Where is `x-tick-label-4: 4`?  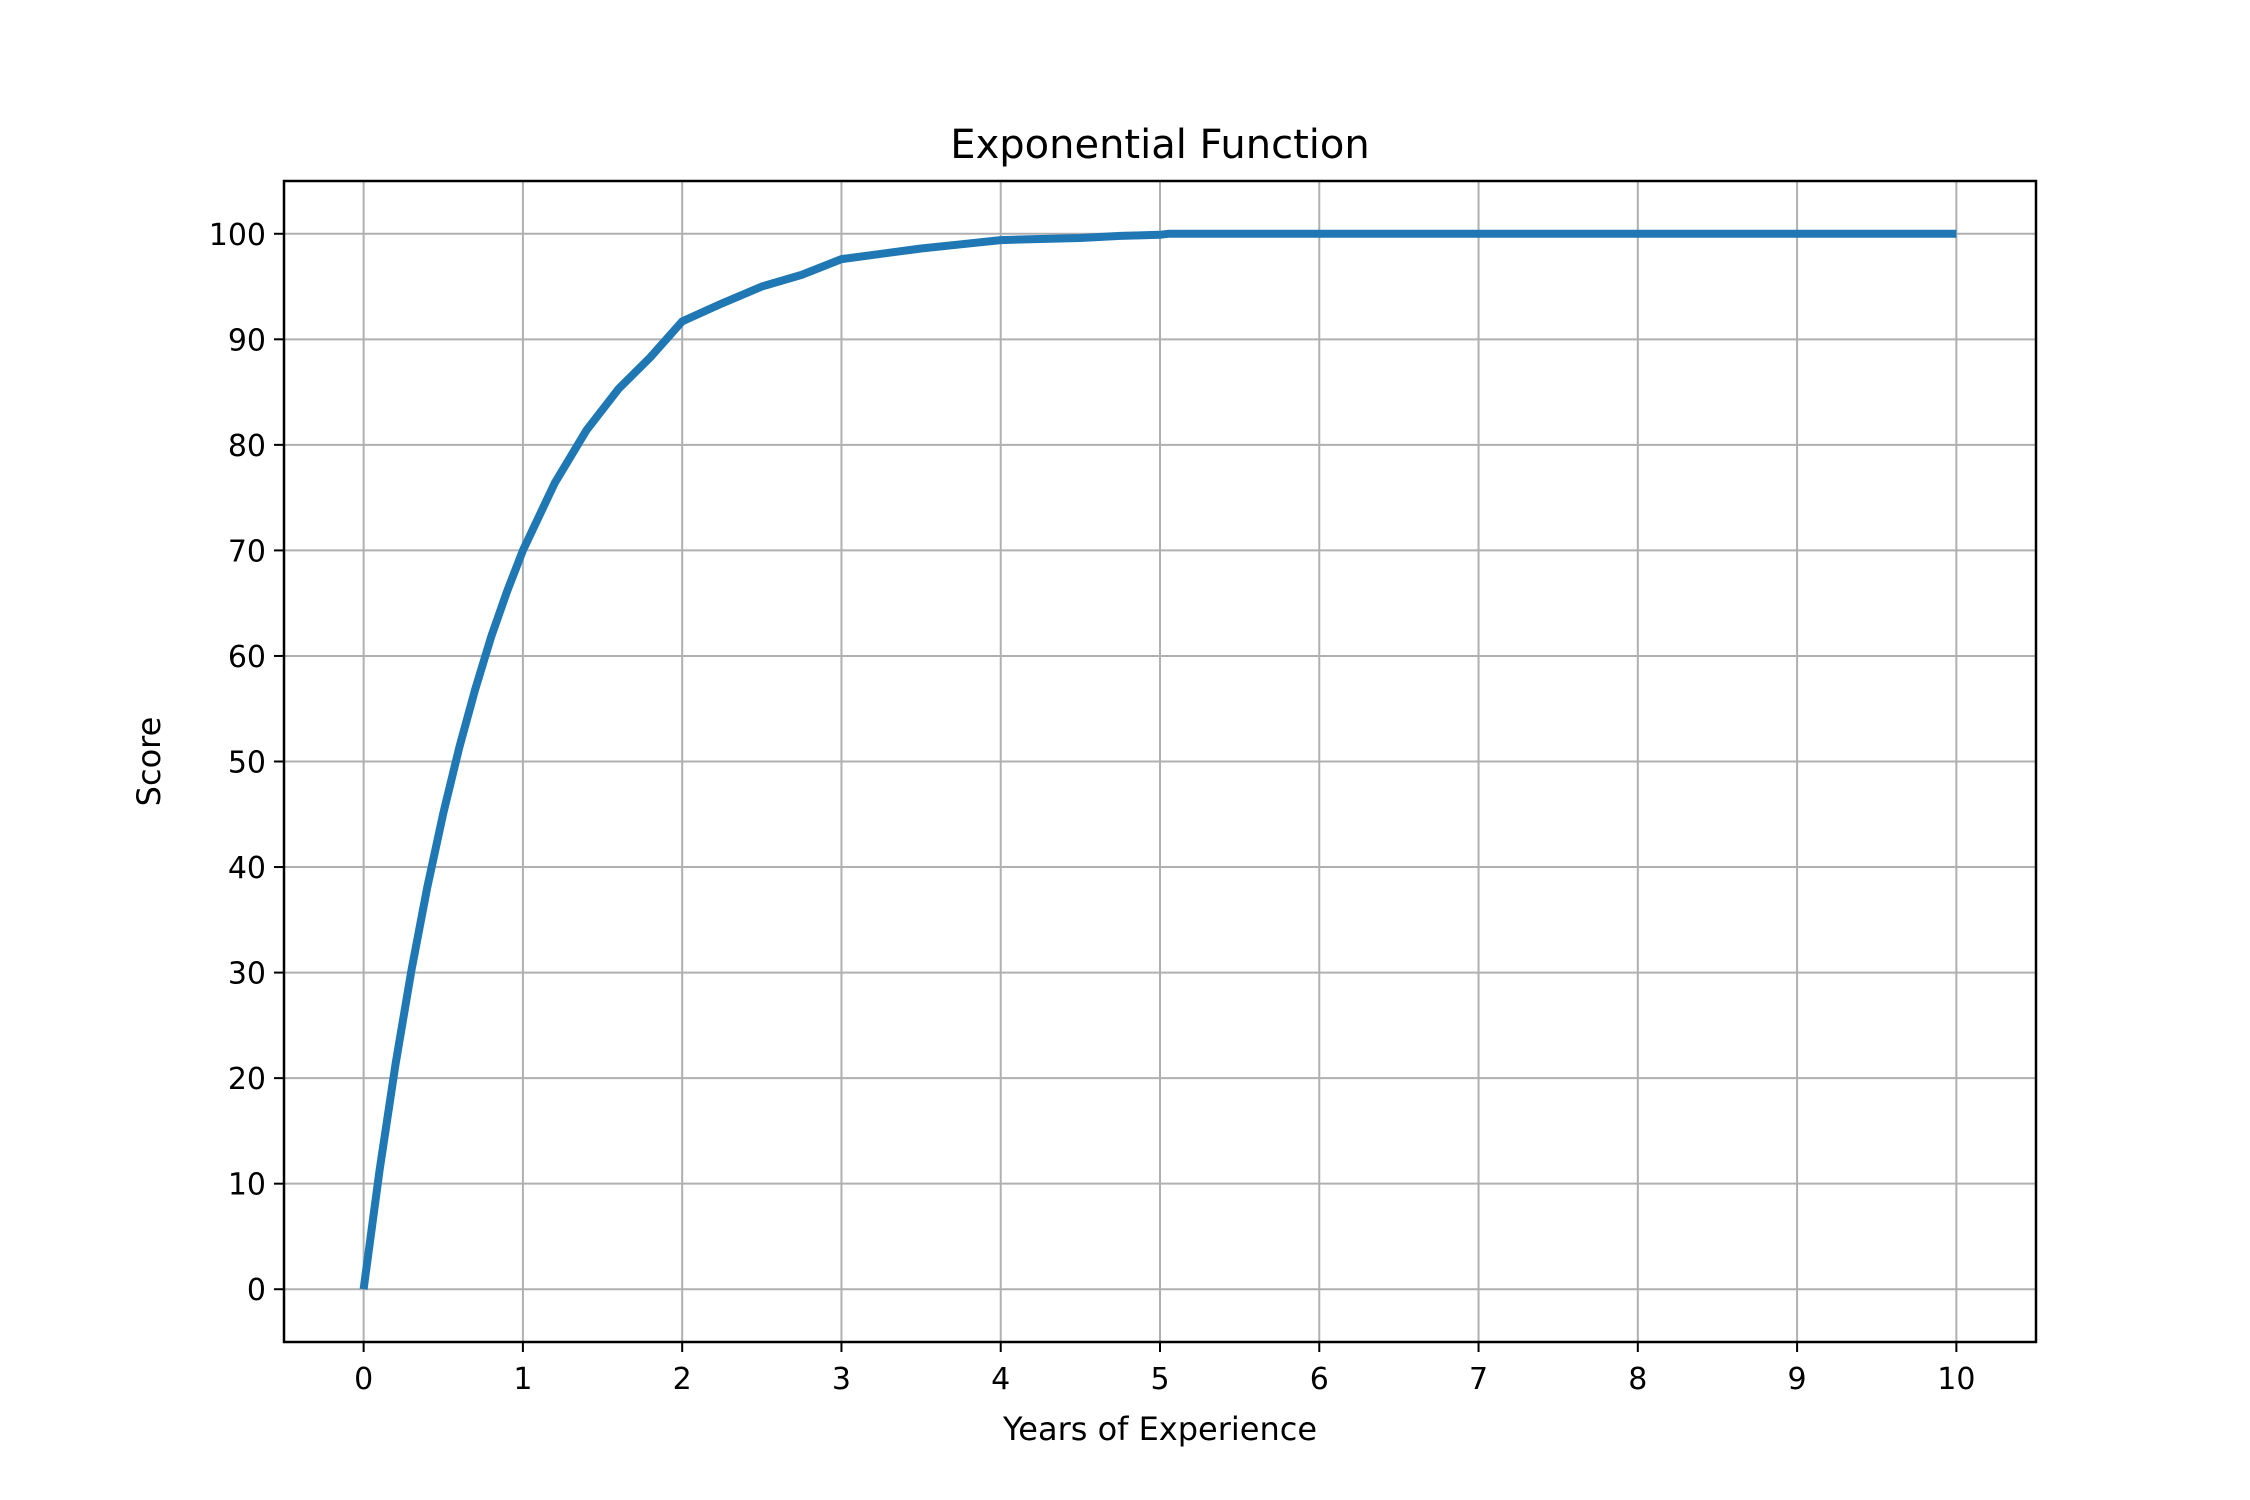 x-tick-label-4: 4 is located at coordinates (1000, 1379).